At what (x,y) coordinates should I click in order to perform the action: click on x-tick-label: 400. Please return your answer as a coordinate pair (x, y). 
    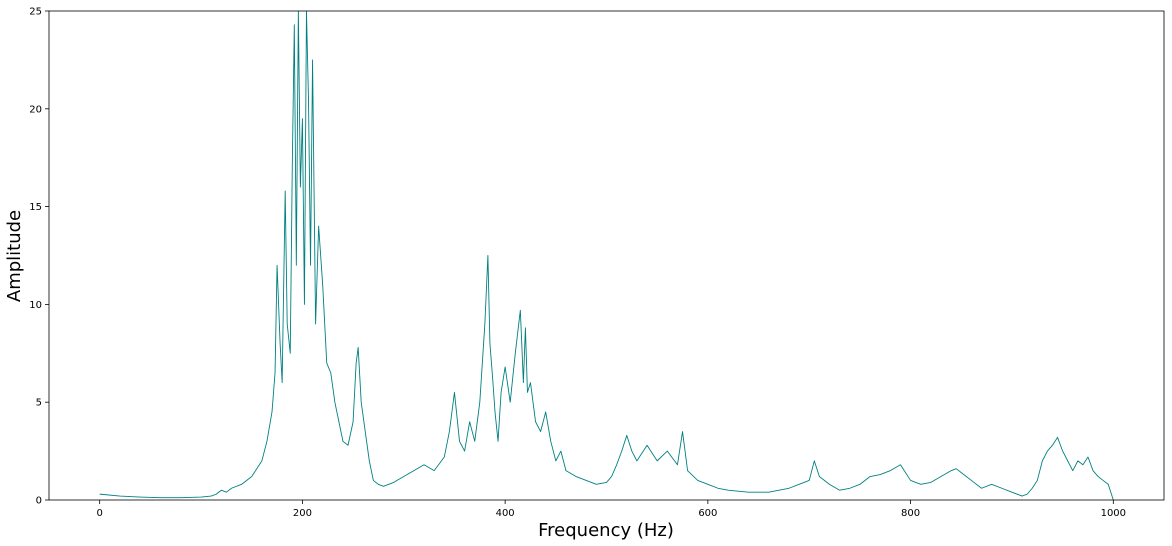
    Looking at the image, I should click on (505, 513).